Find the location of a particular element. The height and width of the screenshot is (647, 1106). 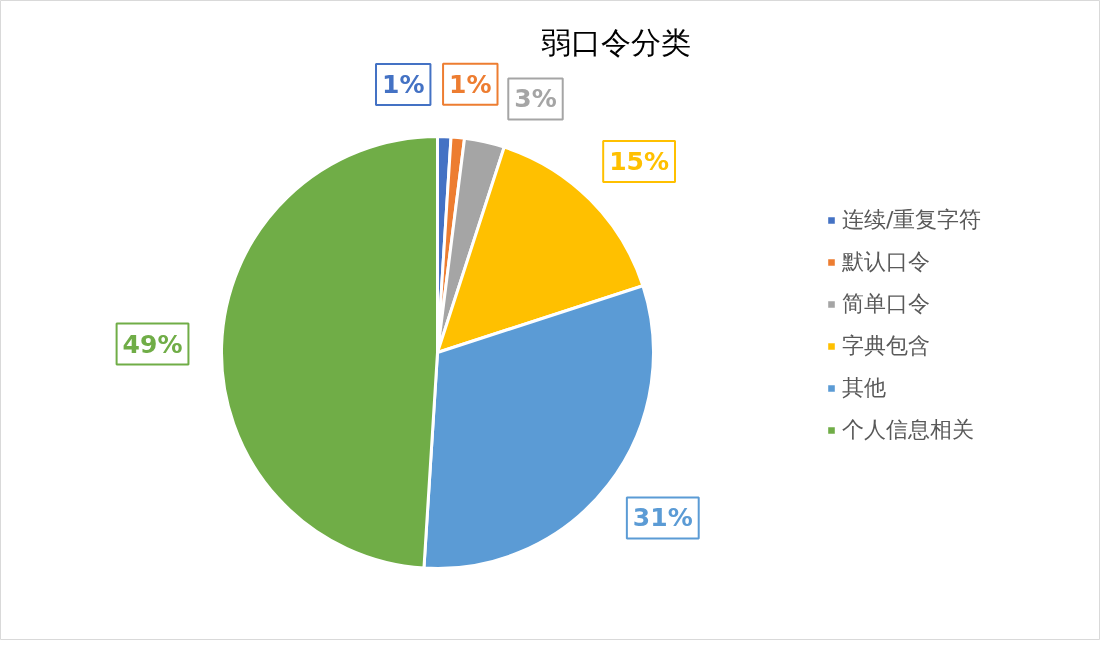

legend-label: 个人信息相关 is located at coordinates (908, 430).